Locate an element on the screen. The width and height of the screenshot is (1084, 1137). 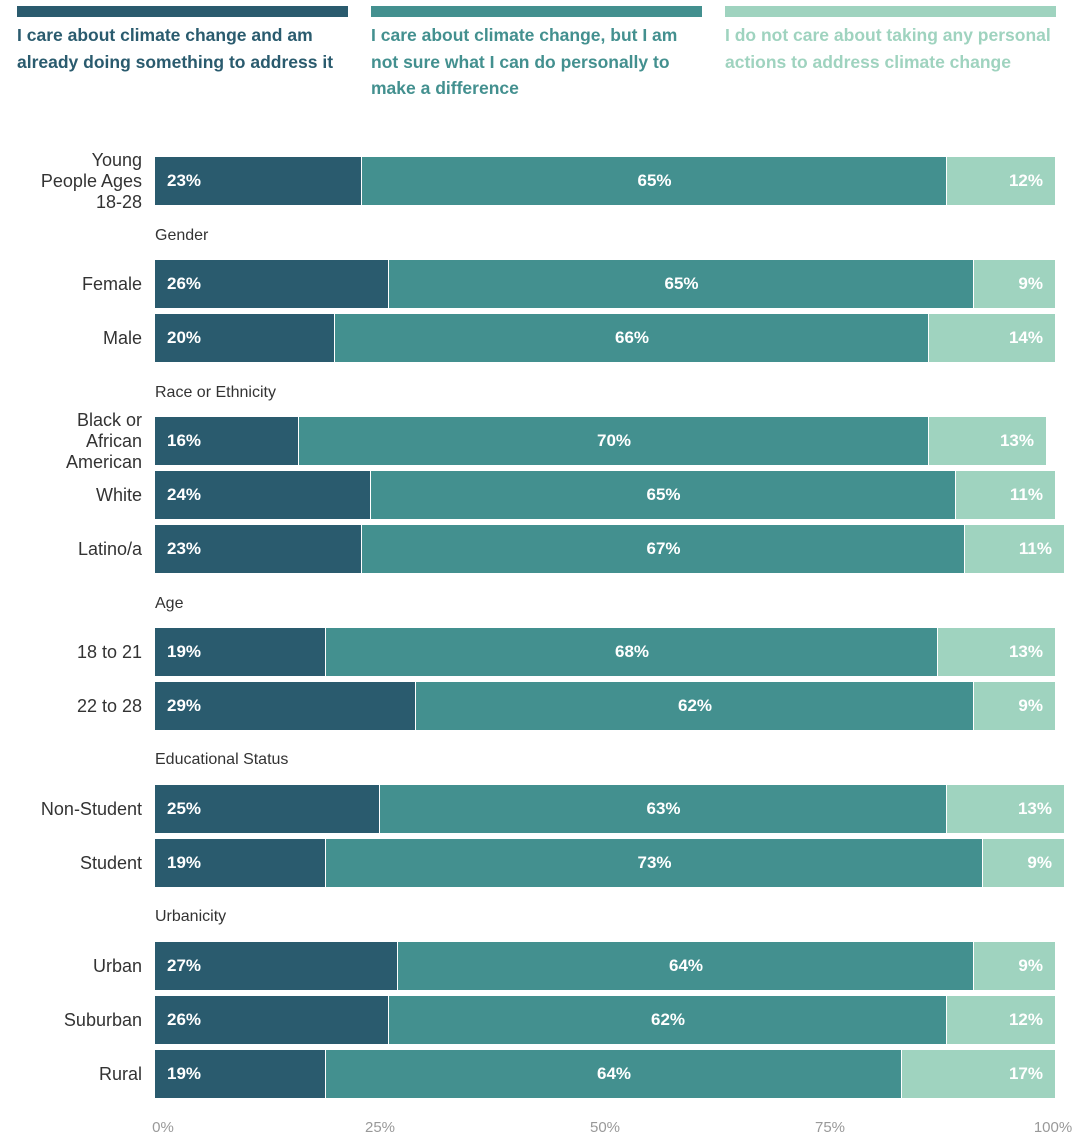
group-label: Gender is located at coordinates (182, 235).